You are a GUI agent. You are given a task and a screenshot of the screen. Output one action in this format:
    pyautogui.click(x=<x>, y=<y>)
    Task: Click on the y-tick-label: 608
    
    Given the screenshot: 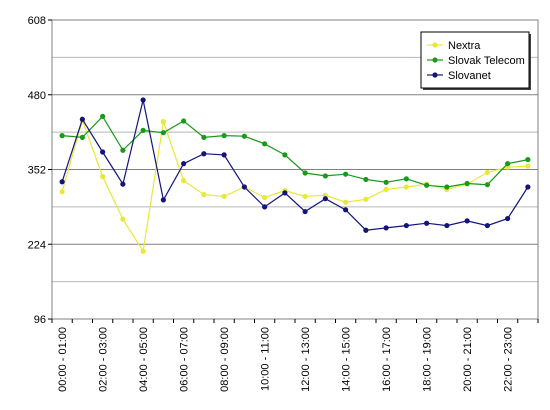 What is the action you would take?
    pyautogui.click(x=37, y=21)
    